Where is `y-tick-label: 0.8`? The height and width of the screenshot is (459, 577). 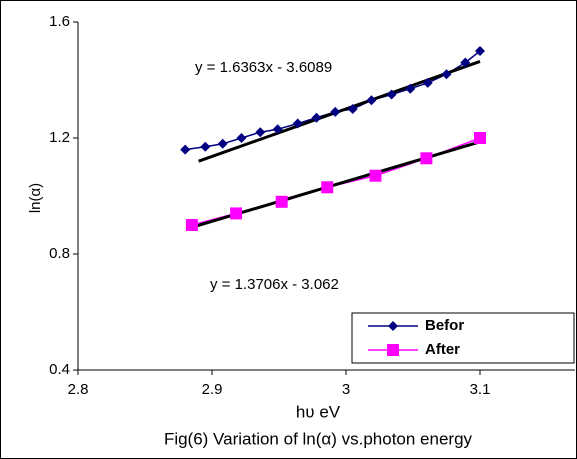 y-tick-label: 0.8 is located at coordinates (59, 253).